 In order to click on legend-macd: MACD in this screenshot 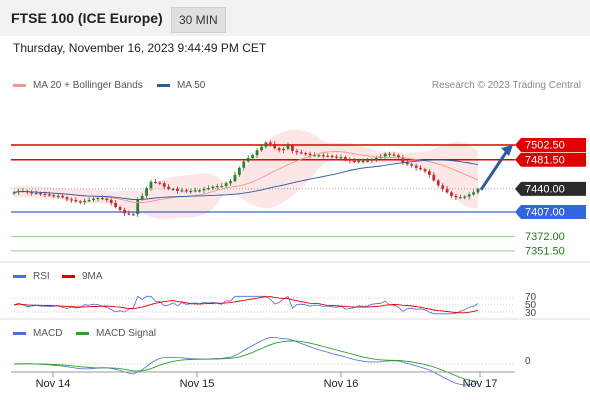, I will do `click(37, 333)`.